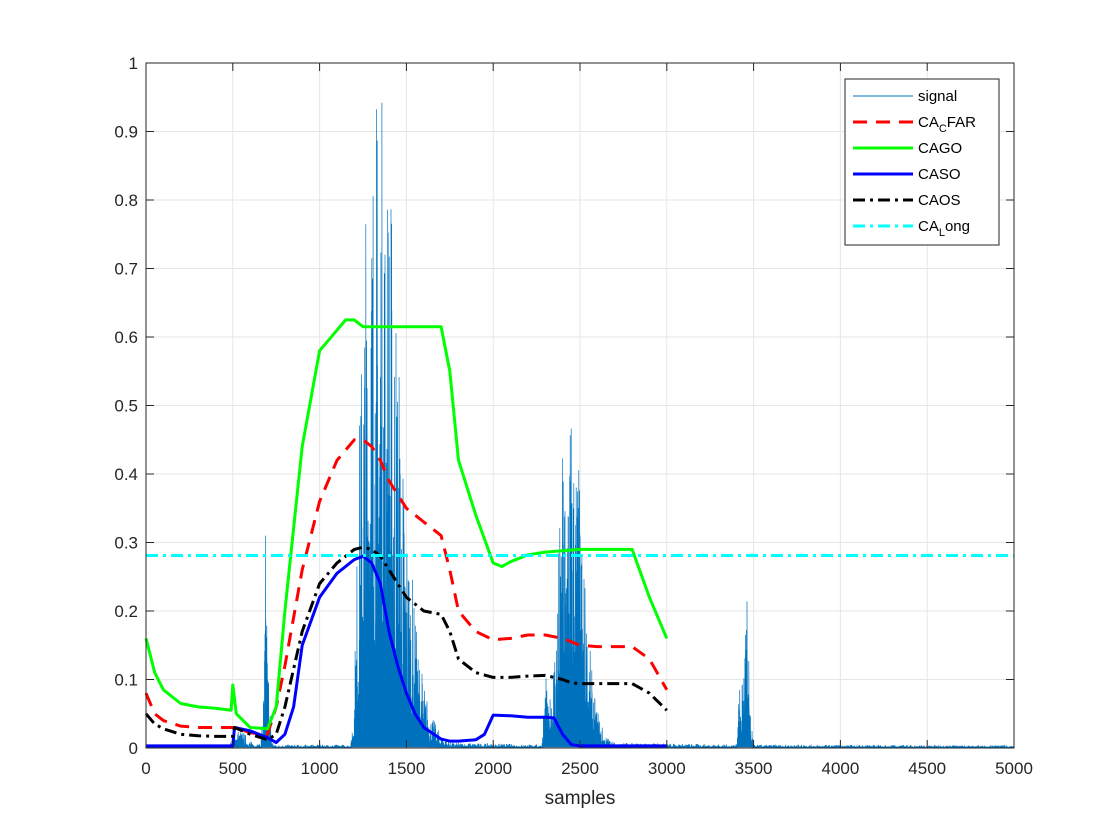 This screenshot has height=840, width=1120. What do you see at coordinates (406, 651) in the screenshot?
I see `series-line-caso` at bounding box center [406, 651].